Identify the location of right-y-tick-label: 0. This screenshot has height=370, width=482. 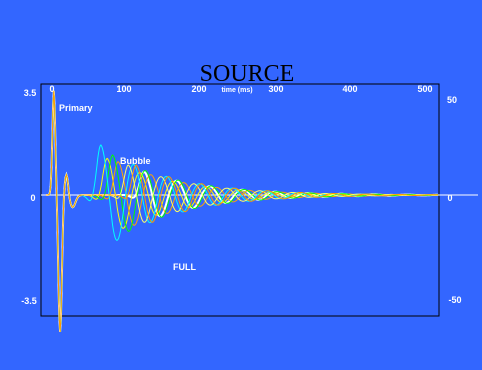
(449, 198).